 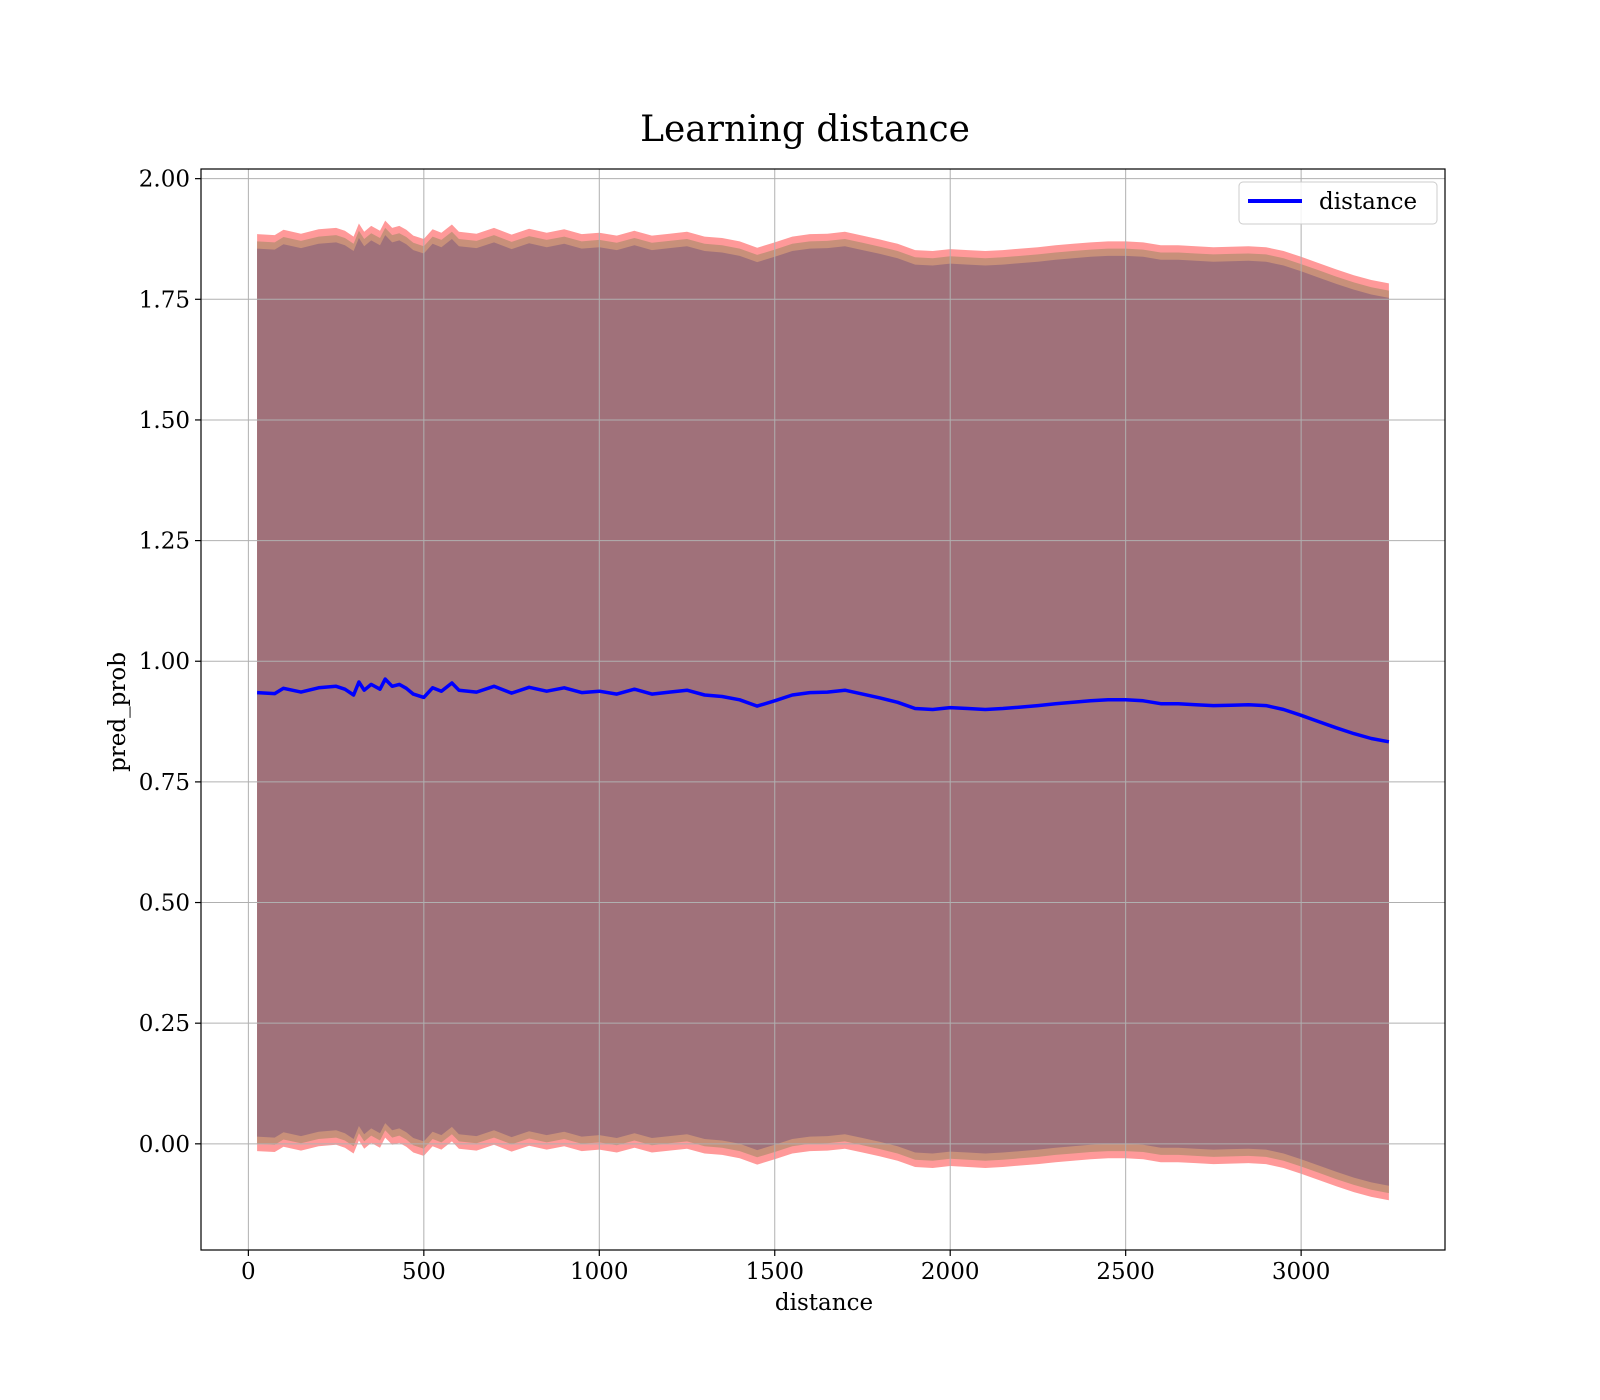 What do you see at coordinates (950, 1272) in the screenshot?
I see `x-tick-label-4: 2000` at bounding box center [950, 1272].